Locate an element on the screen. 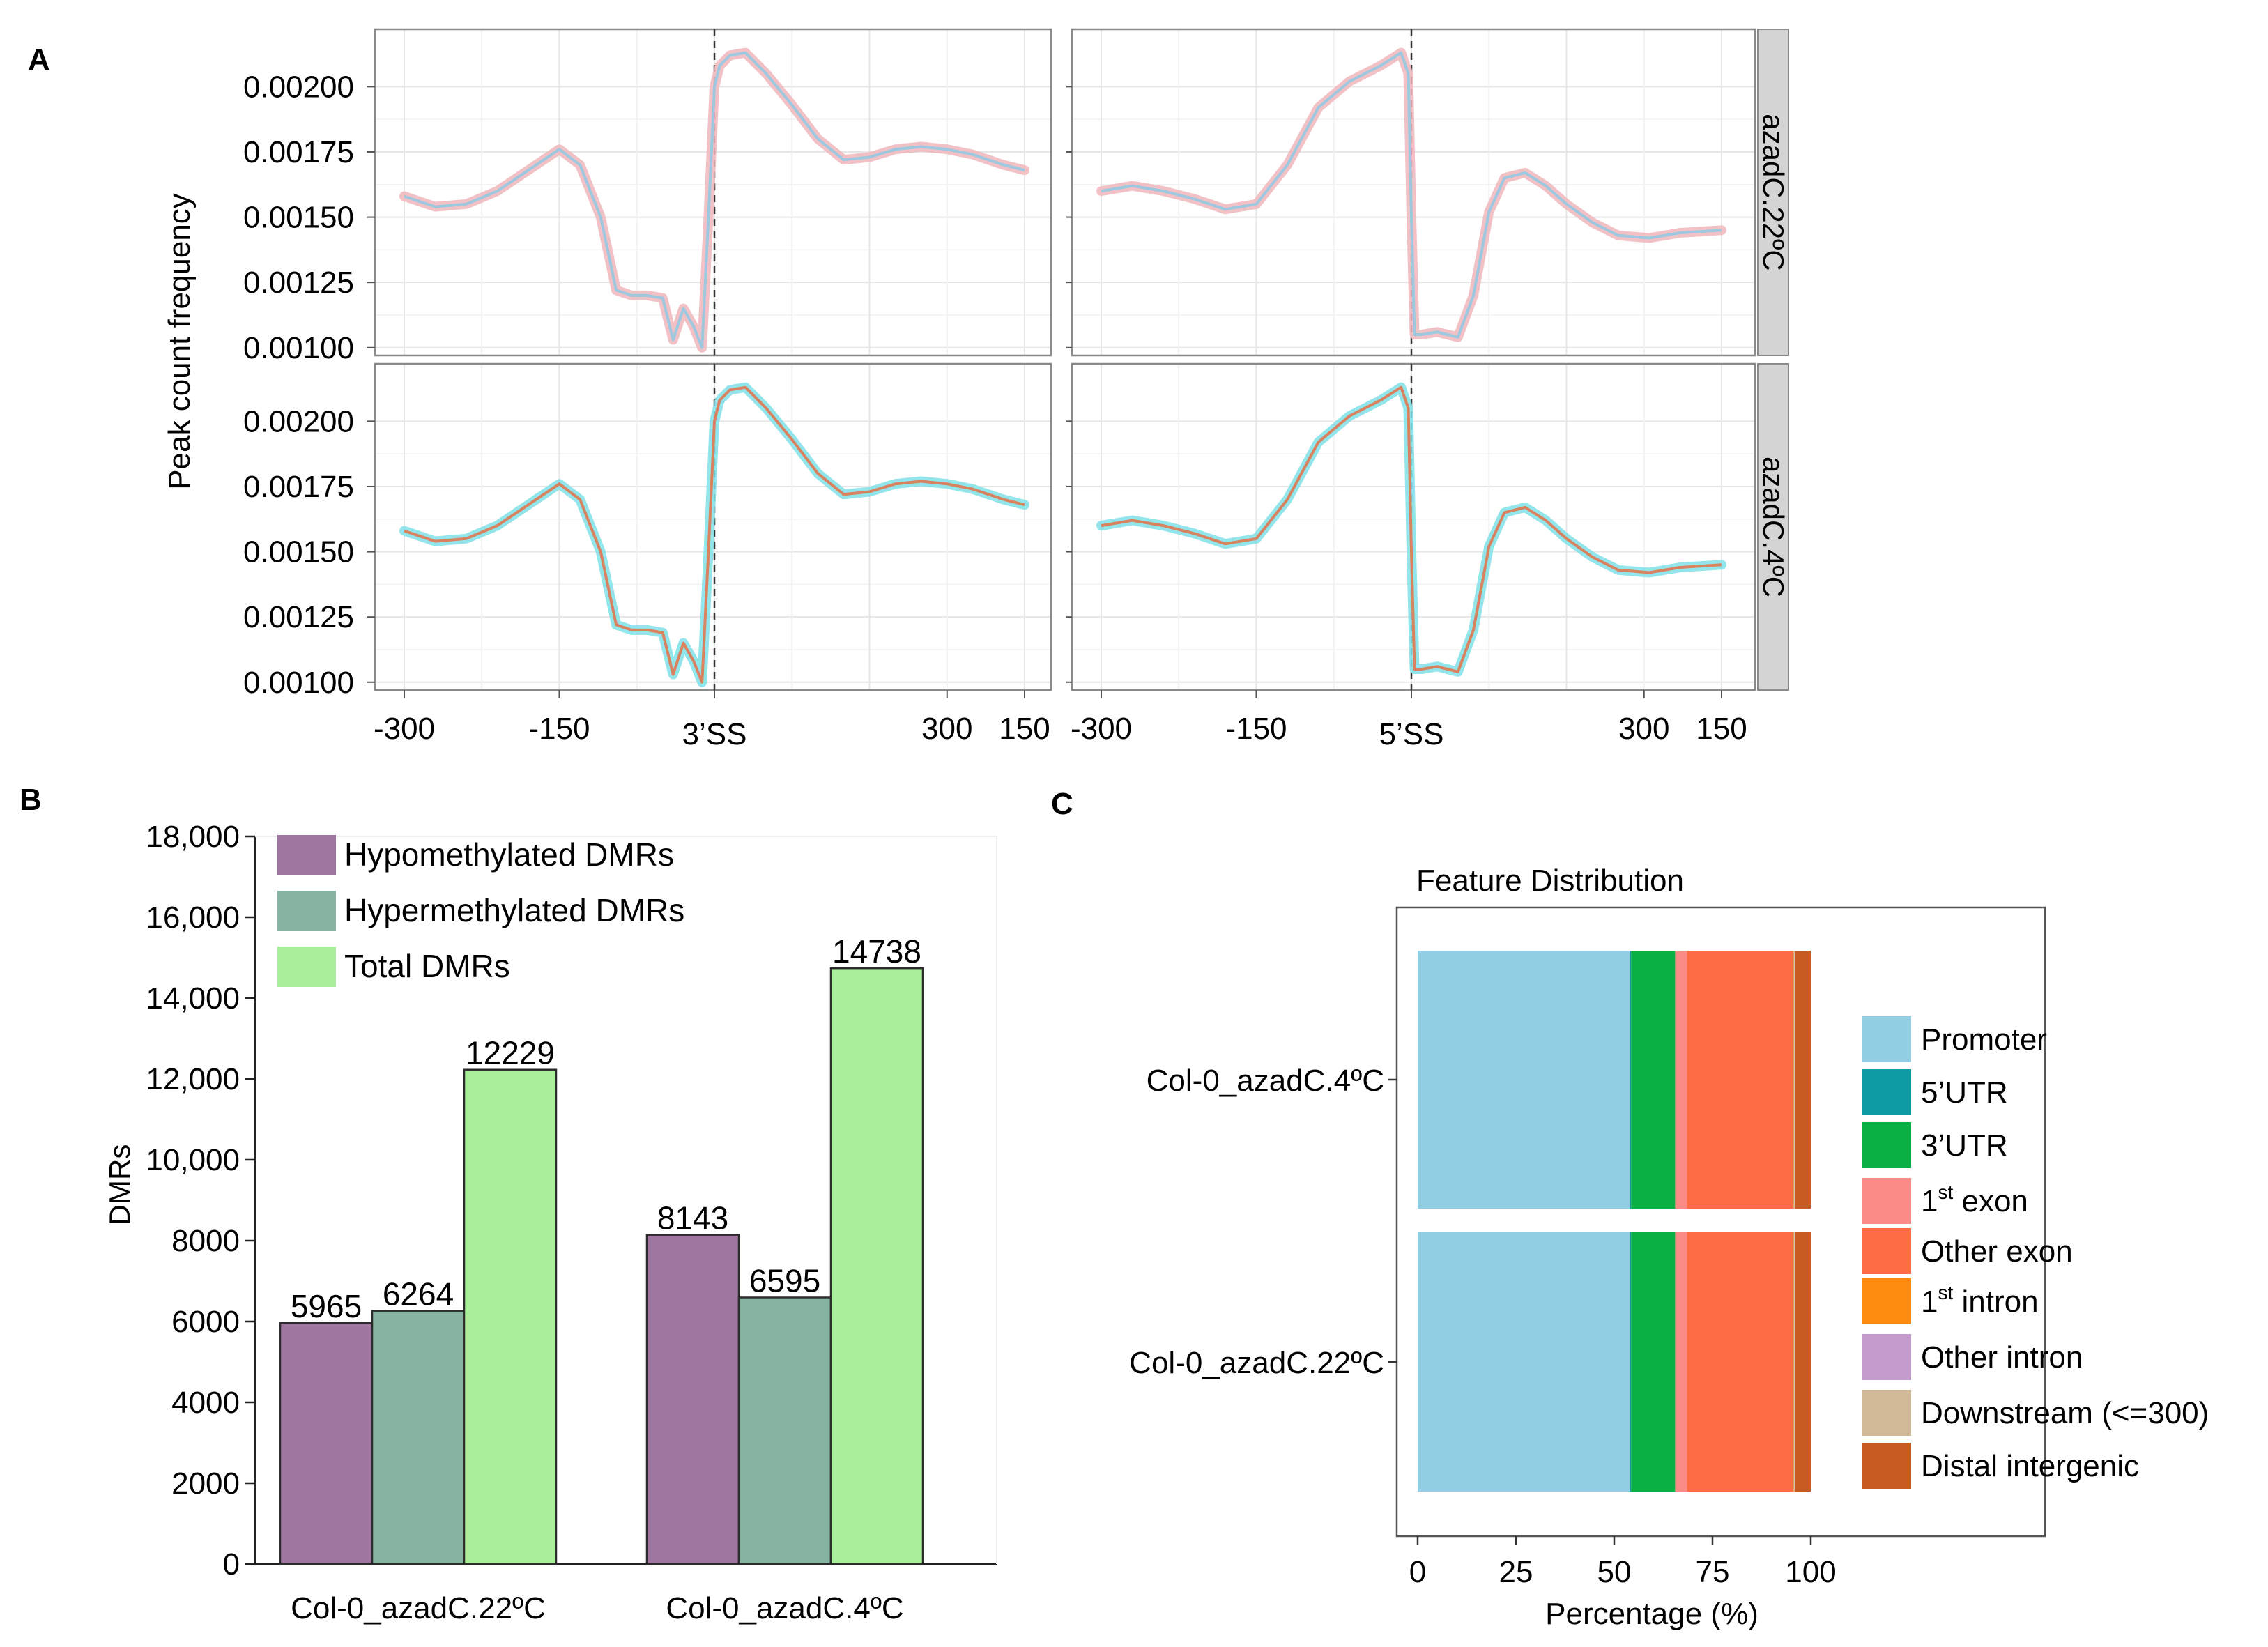  panel-b-data-label: 14738 is located at coordinates (876, 952).